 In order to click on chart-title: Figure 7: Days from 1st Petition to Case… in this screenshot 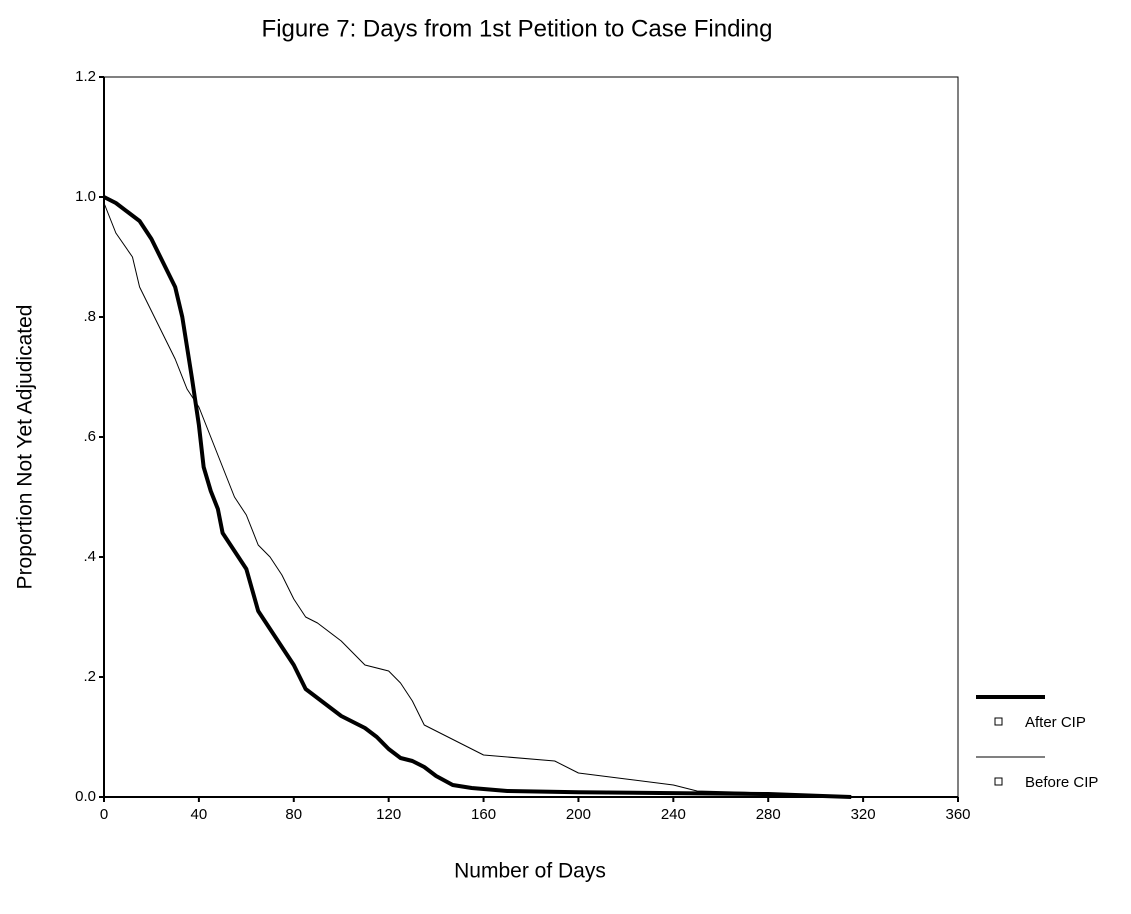, I will do `click(517, 28)`.